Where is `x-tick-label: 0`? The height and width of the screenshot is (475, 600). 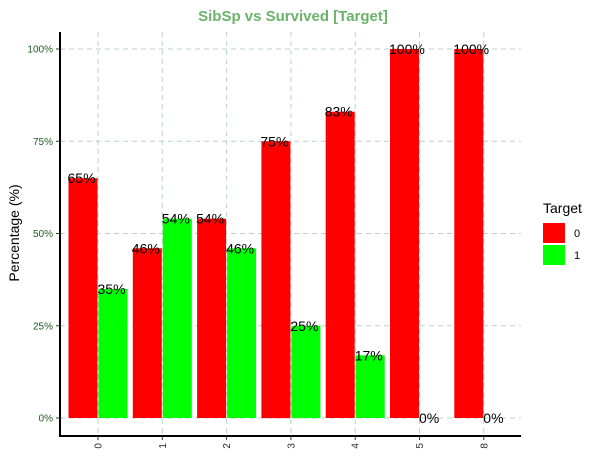
x-tick-label: 0 is located at coordinates (99, 446).